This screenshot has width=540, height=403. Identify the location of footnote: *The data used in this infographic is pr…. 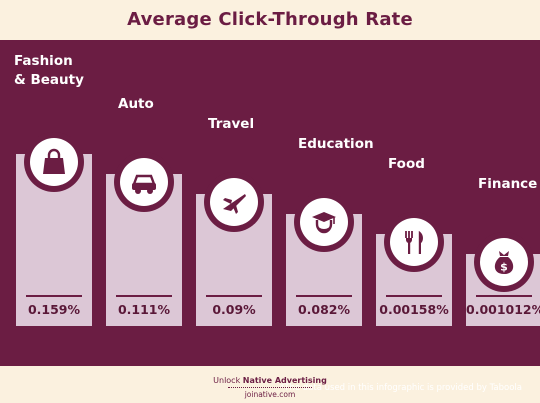
(401, 388).